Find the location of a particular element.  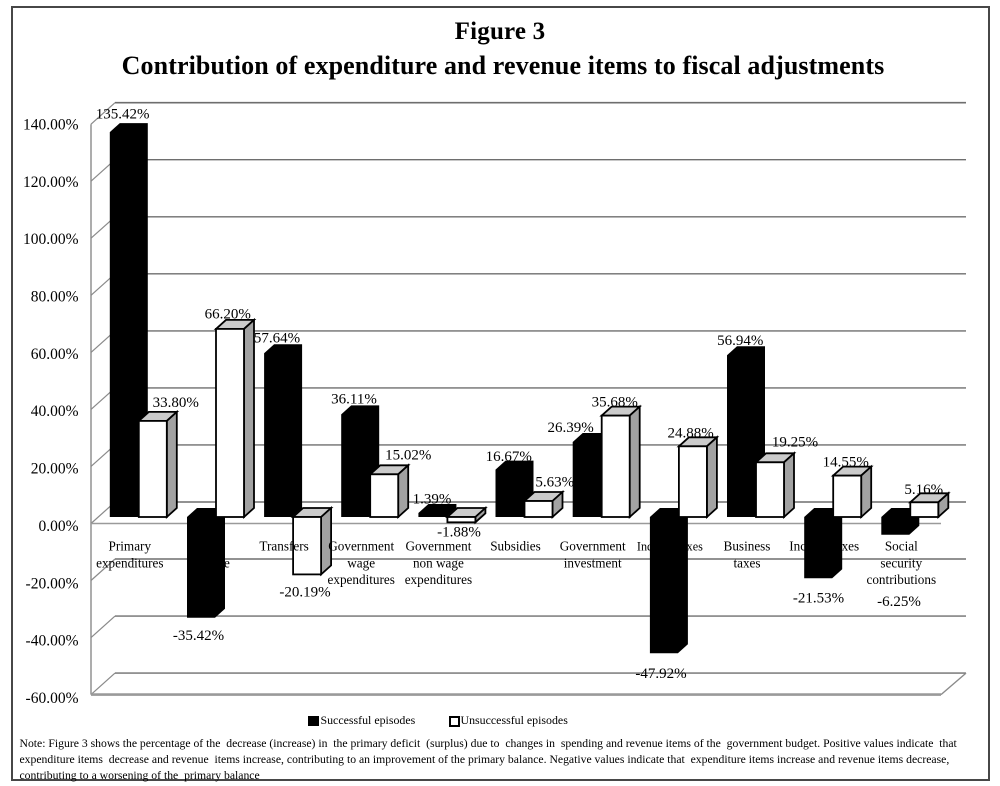

svg-text: 24.88% is located at coordinates (690, 434).